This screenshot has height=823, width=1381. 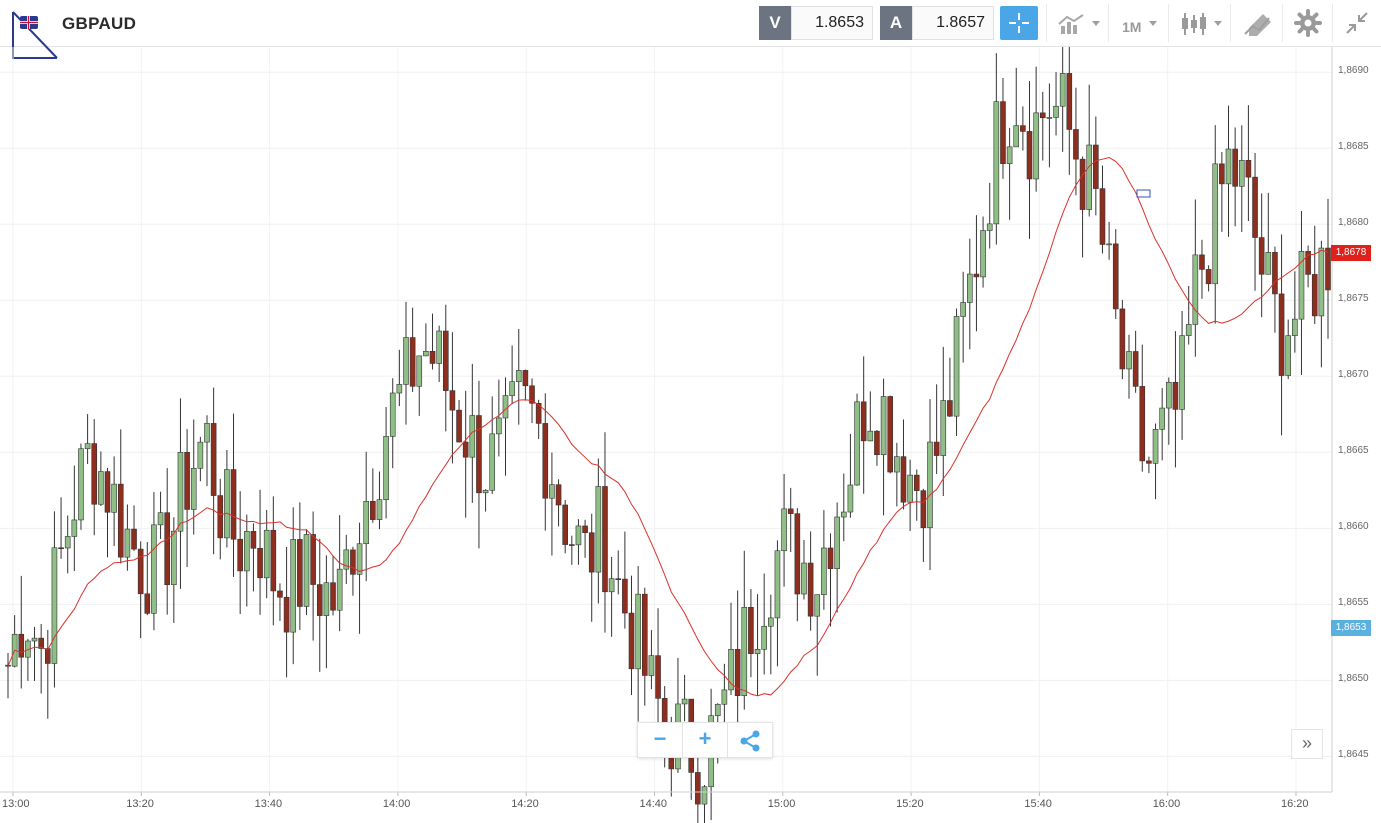 I want to click on drawing-tools-button, so click(x=1256, y=23).